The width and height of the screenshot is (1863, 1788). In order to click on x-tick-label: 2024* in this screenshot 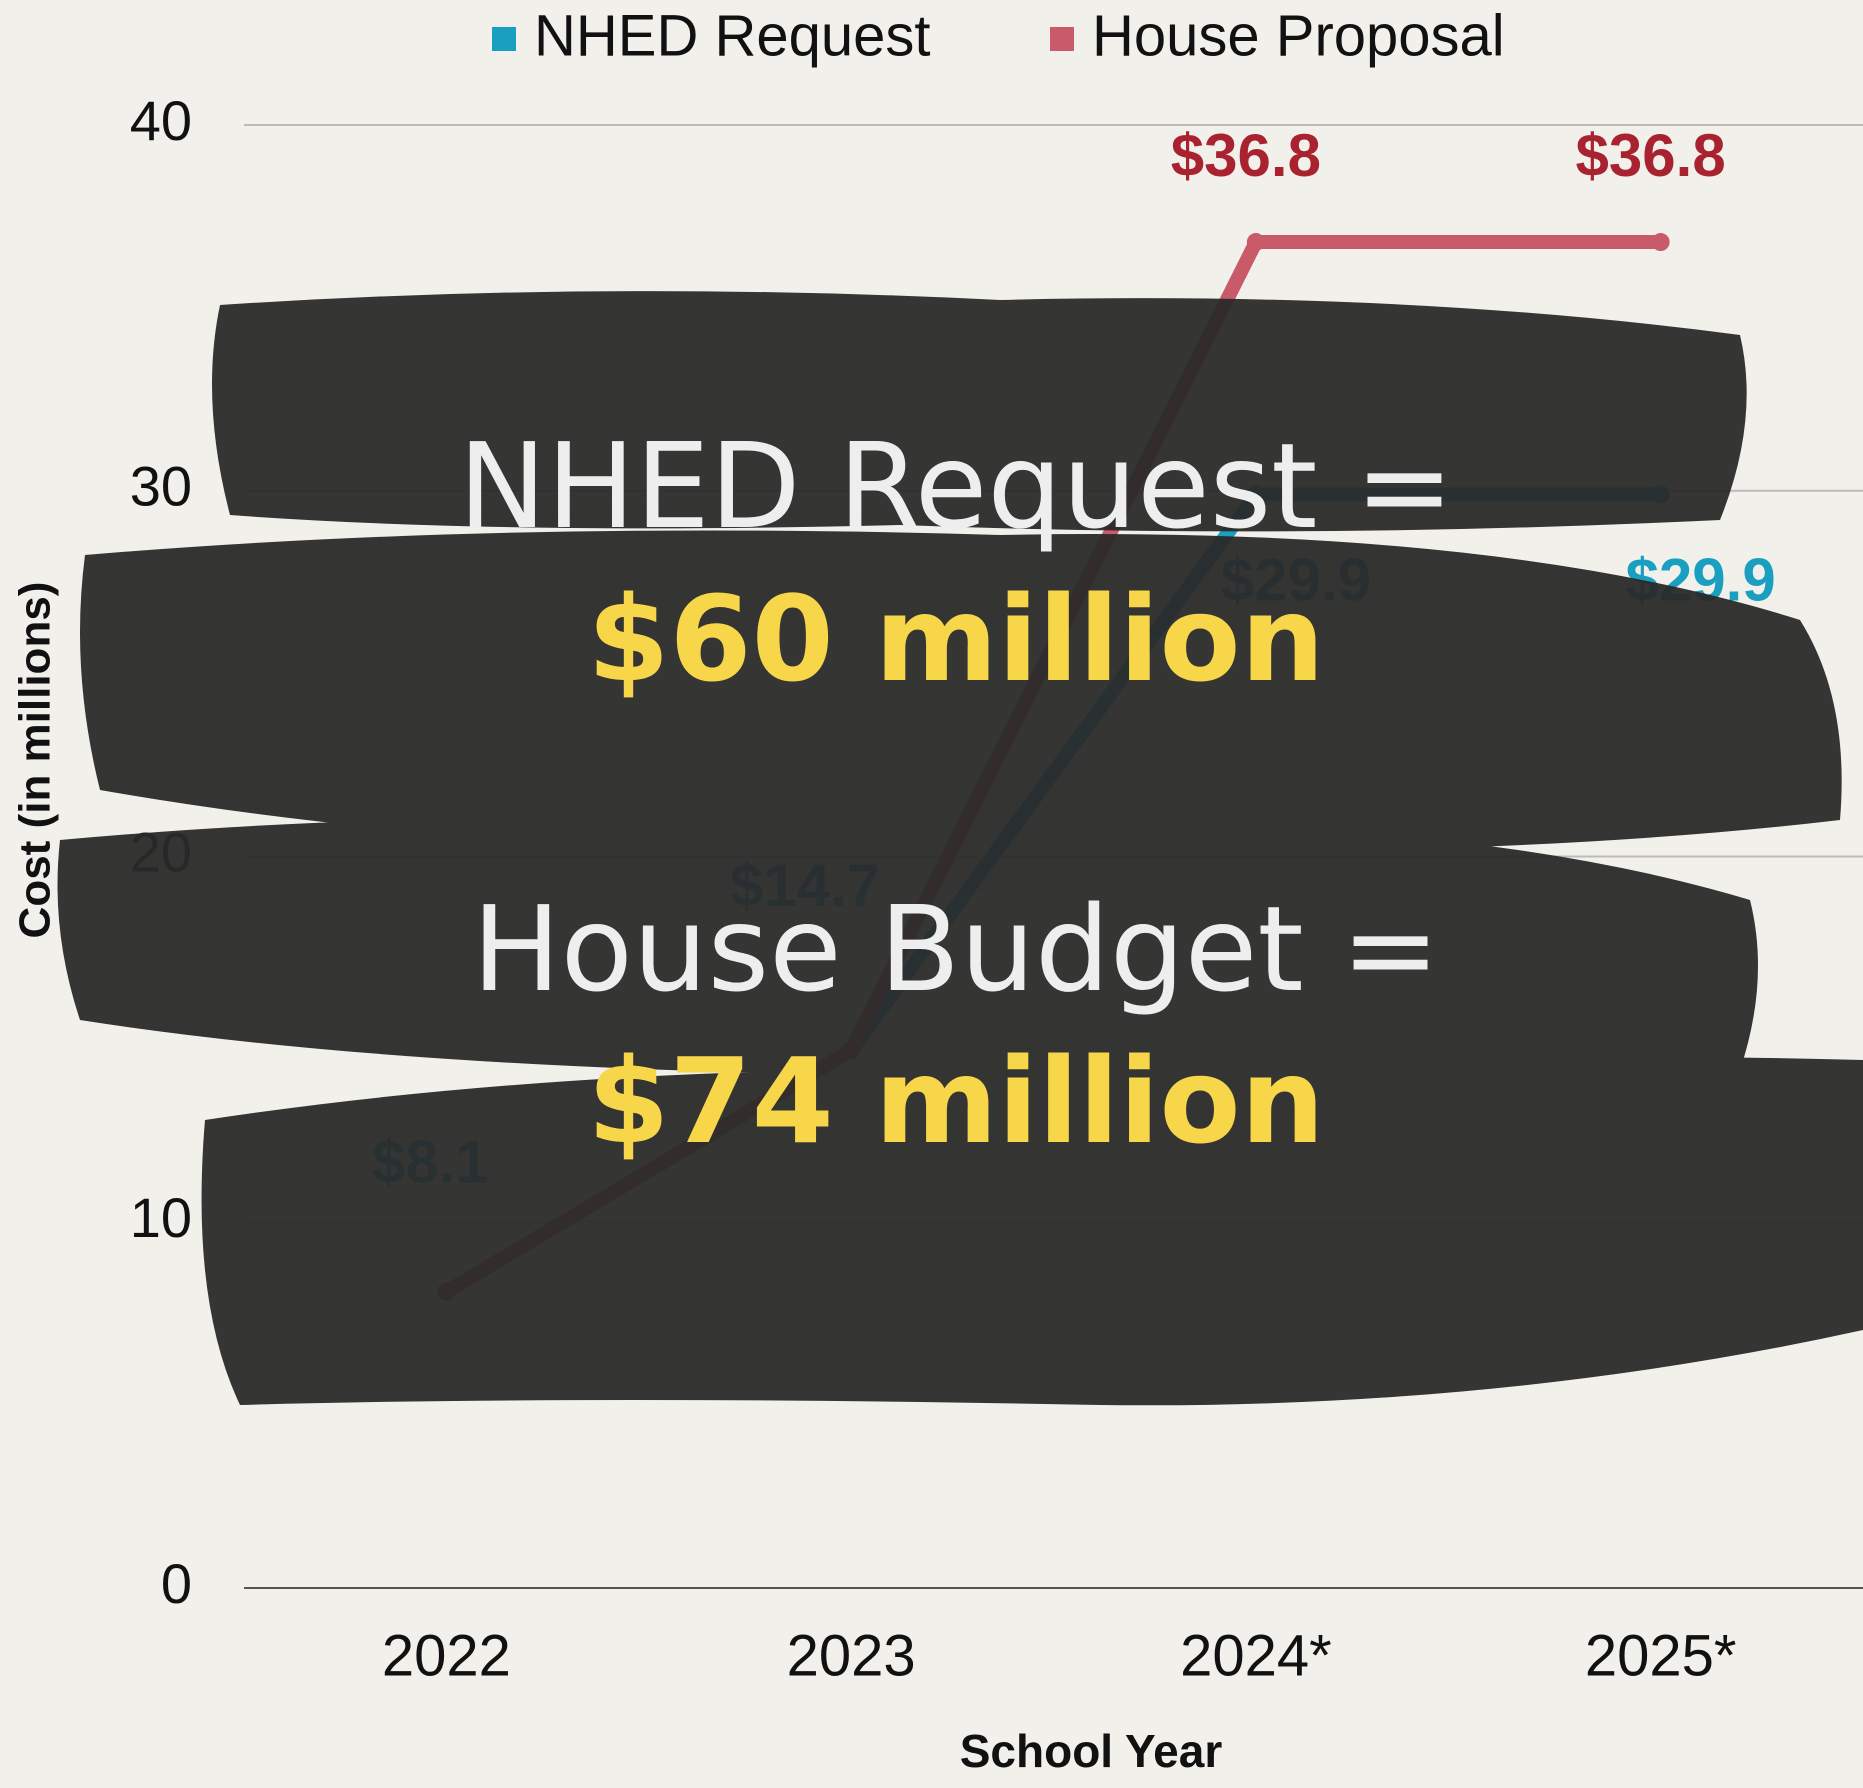, I will do `click(1256, 1655)`.